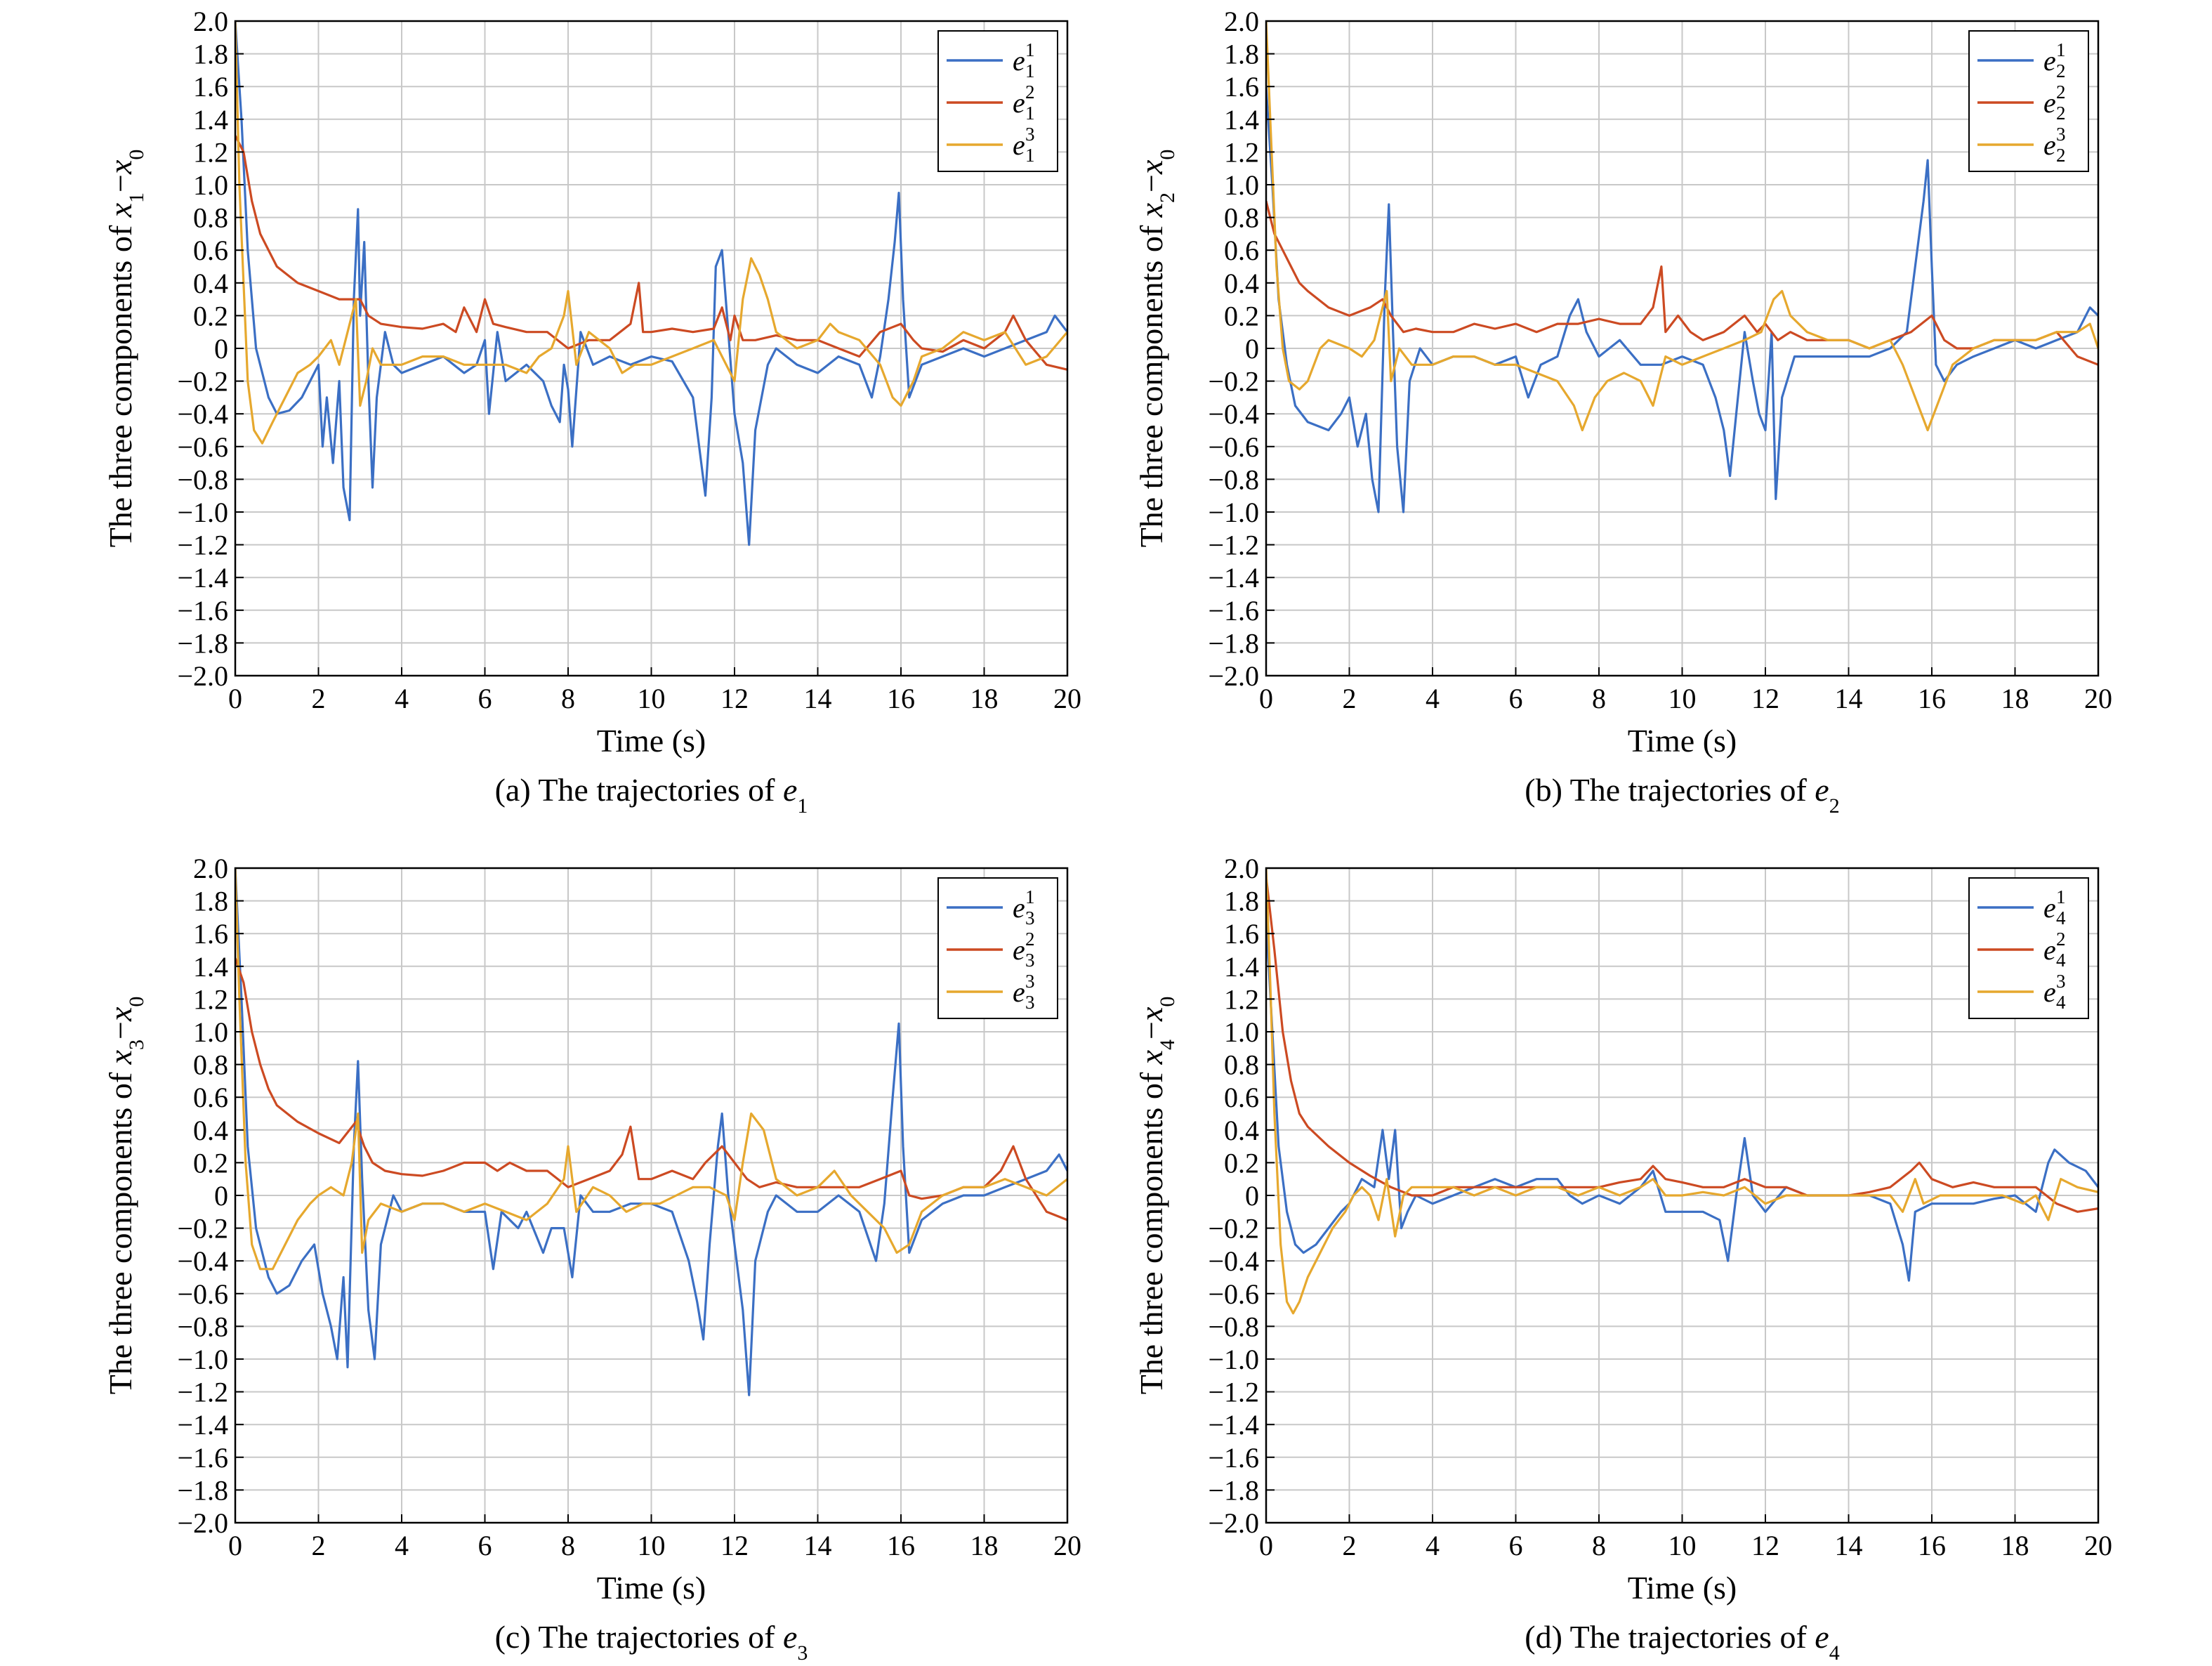 The image size is (2212, 1666). Describe the element at coordinates (125, 349) in the screenshot. I see `panel-a-ylabel: The three components of x1−x0` at that location.